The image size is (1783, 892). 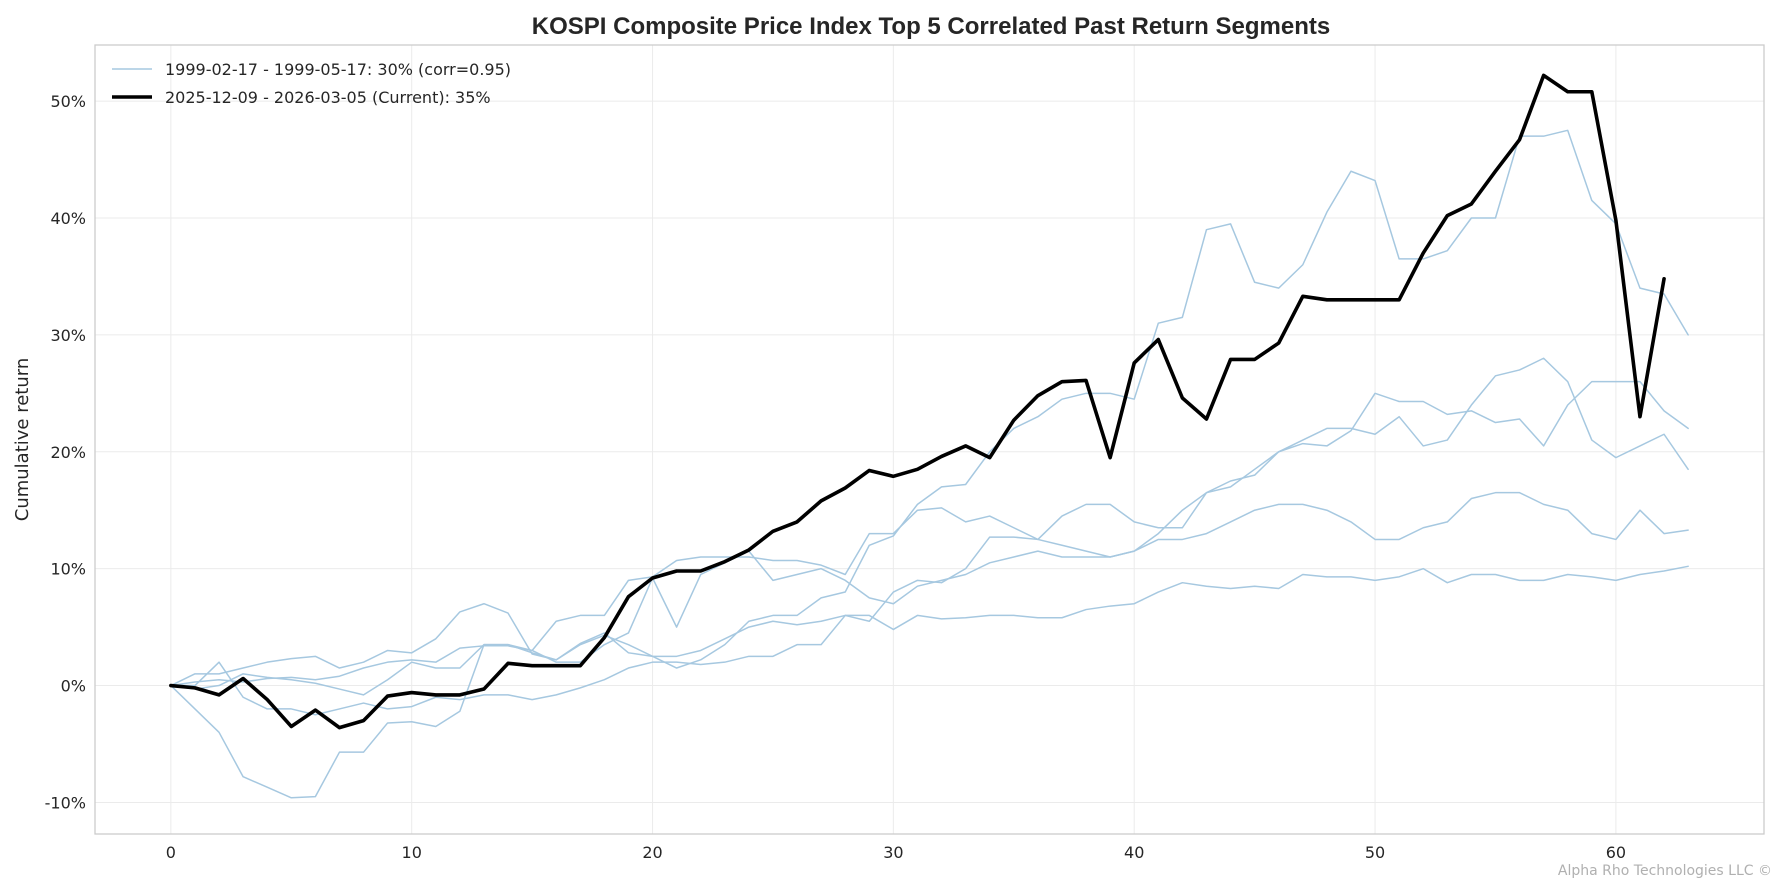 What do you see at coordinates (68, 452) in the screenshot?
I see `y-tick-label: 20%` at bounding box center [68, 452].